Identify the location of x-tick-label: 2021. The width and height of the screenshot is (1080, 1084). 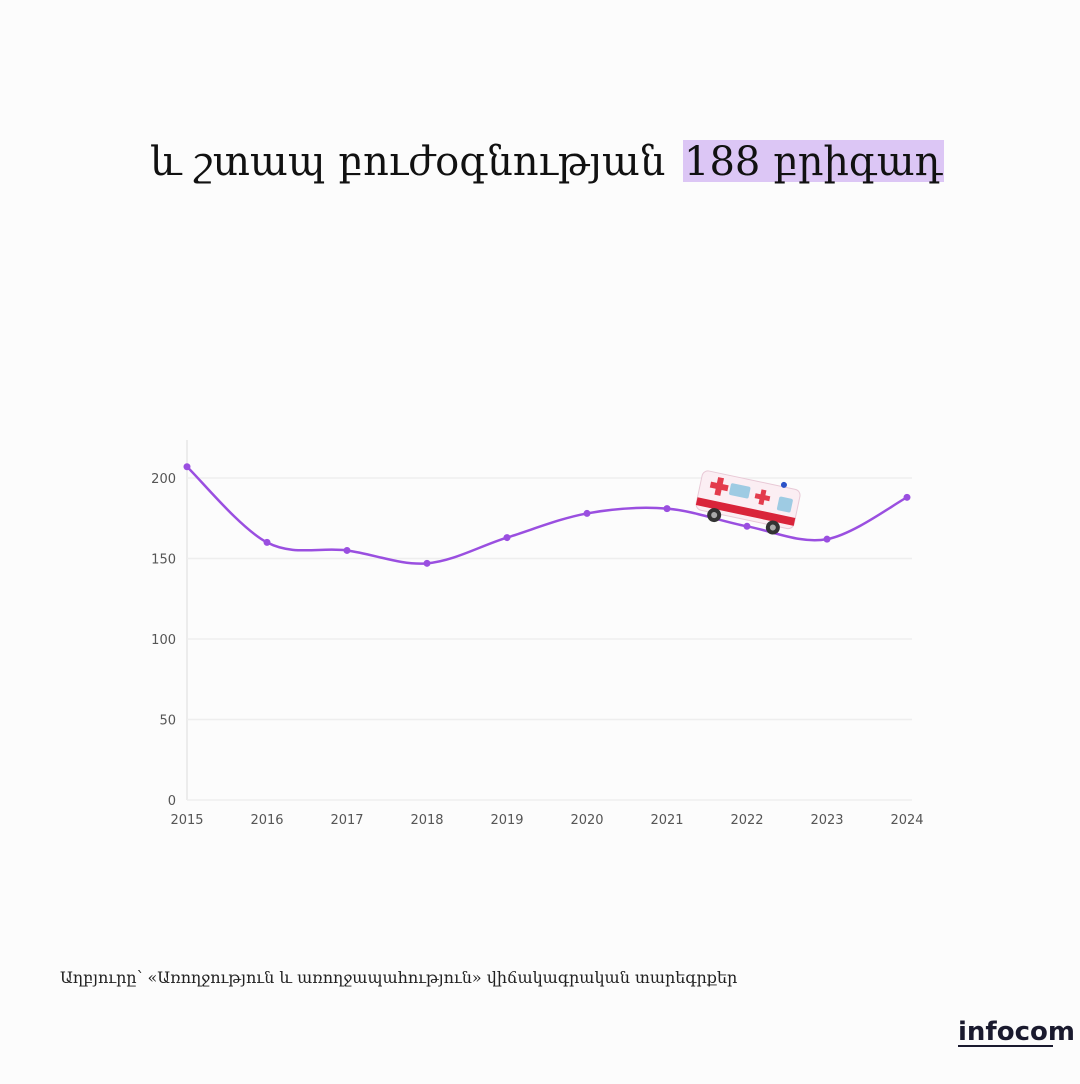
(666, 820).